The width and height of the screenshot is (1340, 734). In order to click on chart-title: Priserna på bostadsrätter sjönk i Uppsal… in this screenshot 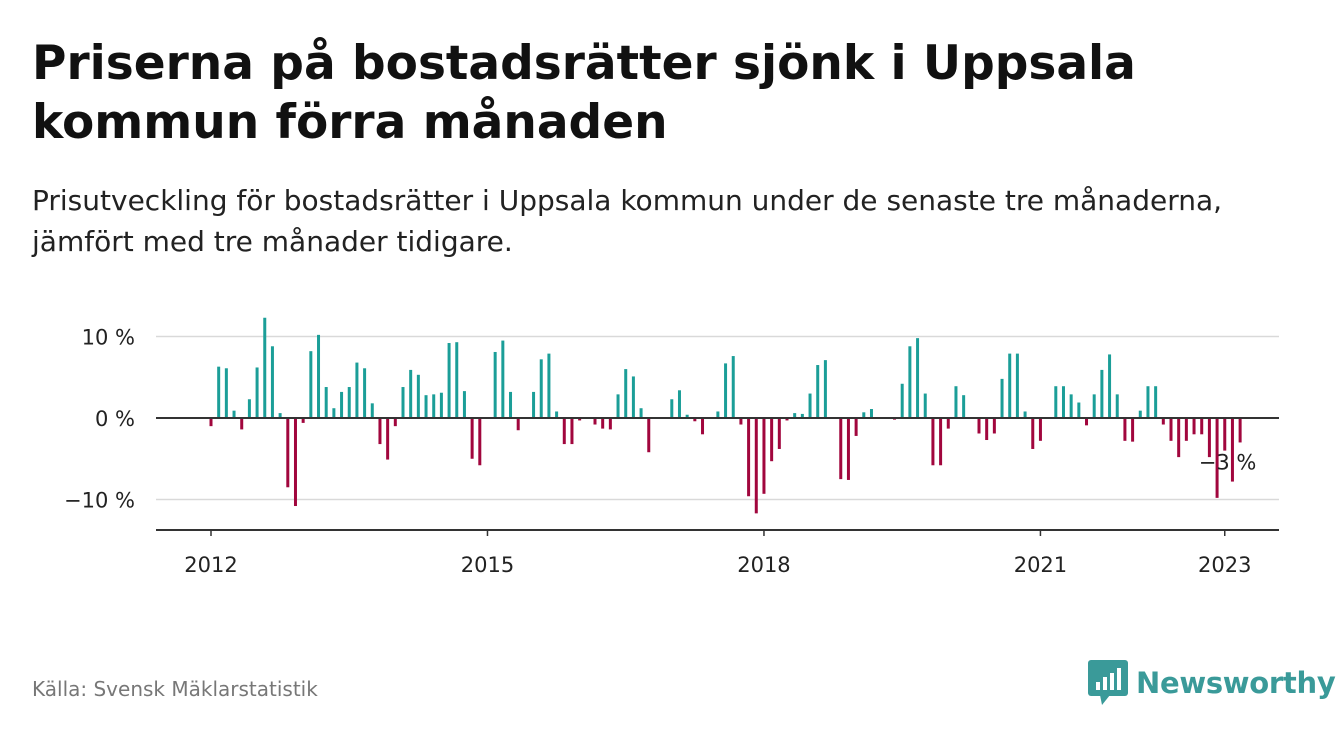, I will do `click(584, 93)`.